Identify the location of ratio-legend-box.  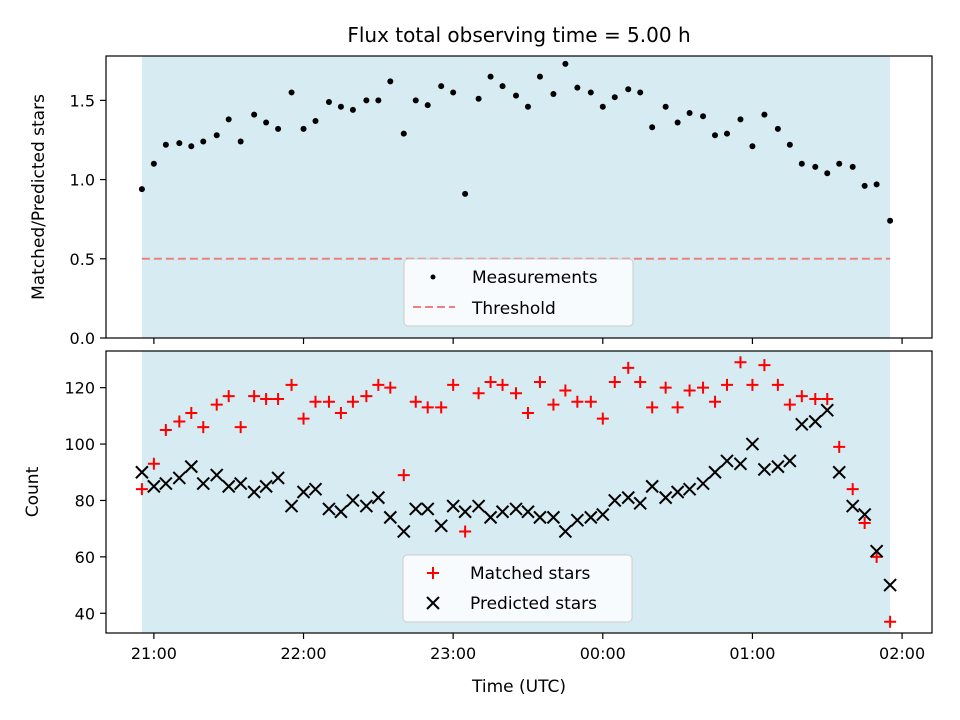
(518, 292).